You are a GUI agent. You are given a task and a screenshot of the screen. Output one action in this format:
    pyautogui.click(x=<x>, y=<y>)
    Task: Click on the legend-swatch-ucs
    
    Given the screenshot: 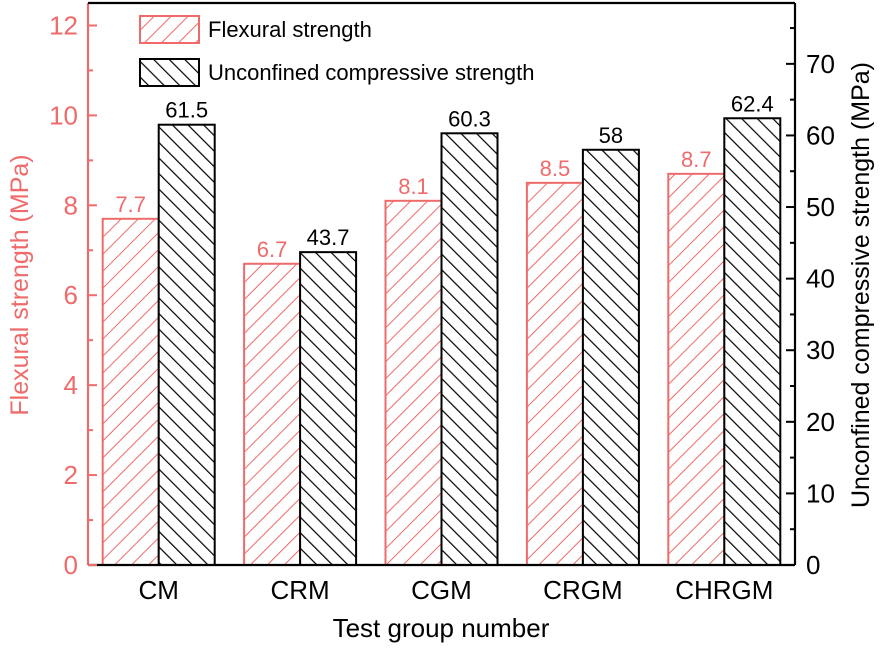 What is the action you would take?
    pyautogui.click(x=169, y=72)
    